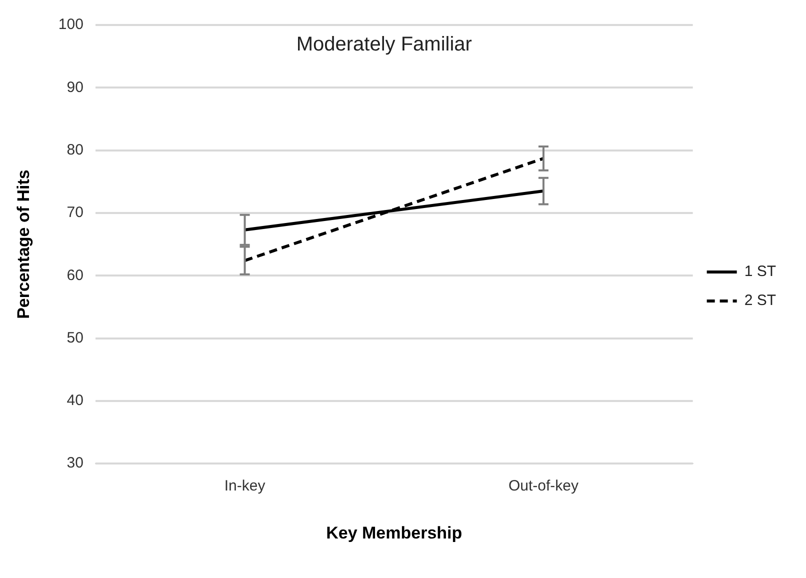  What do you see at coordinates (71, 25) in the screenshot?
I see `y-tick-label: 100` at bounding box center [71, 25].